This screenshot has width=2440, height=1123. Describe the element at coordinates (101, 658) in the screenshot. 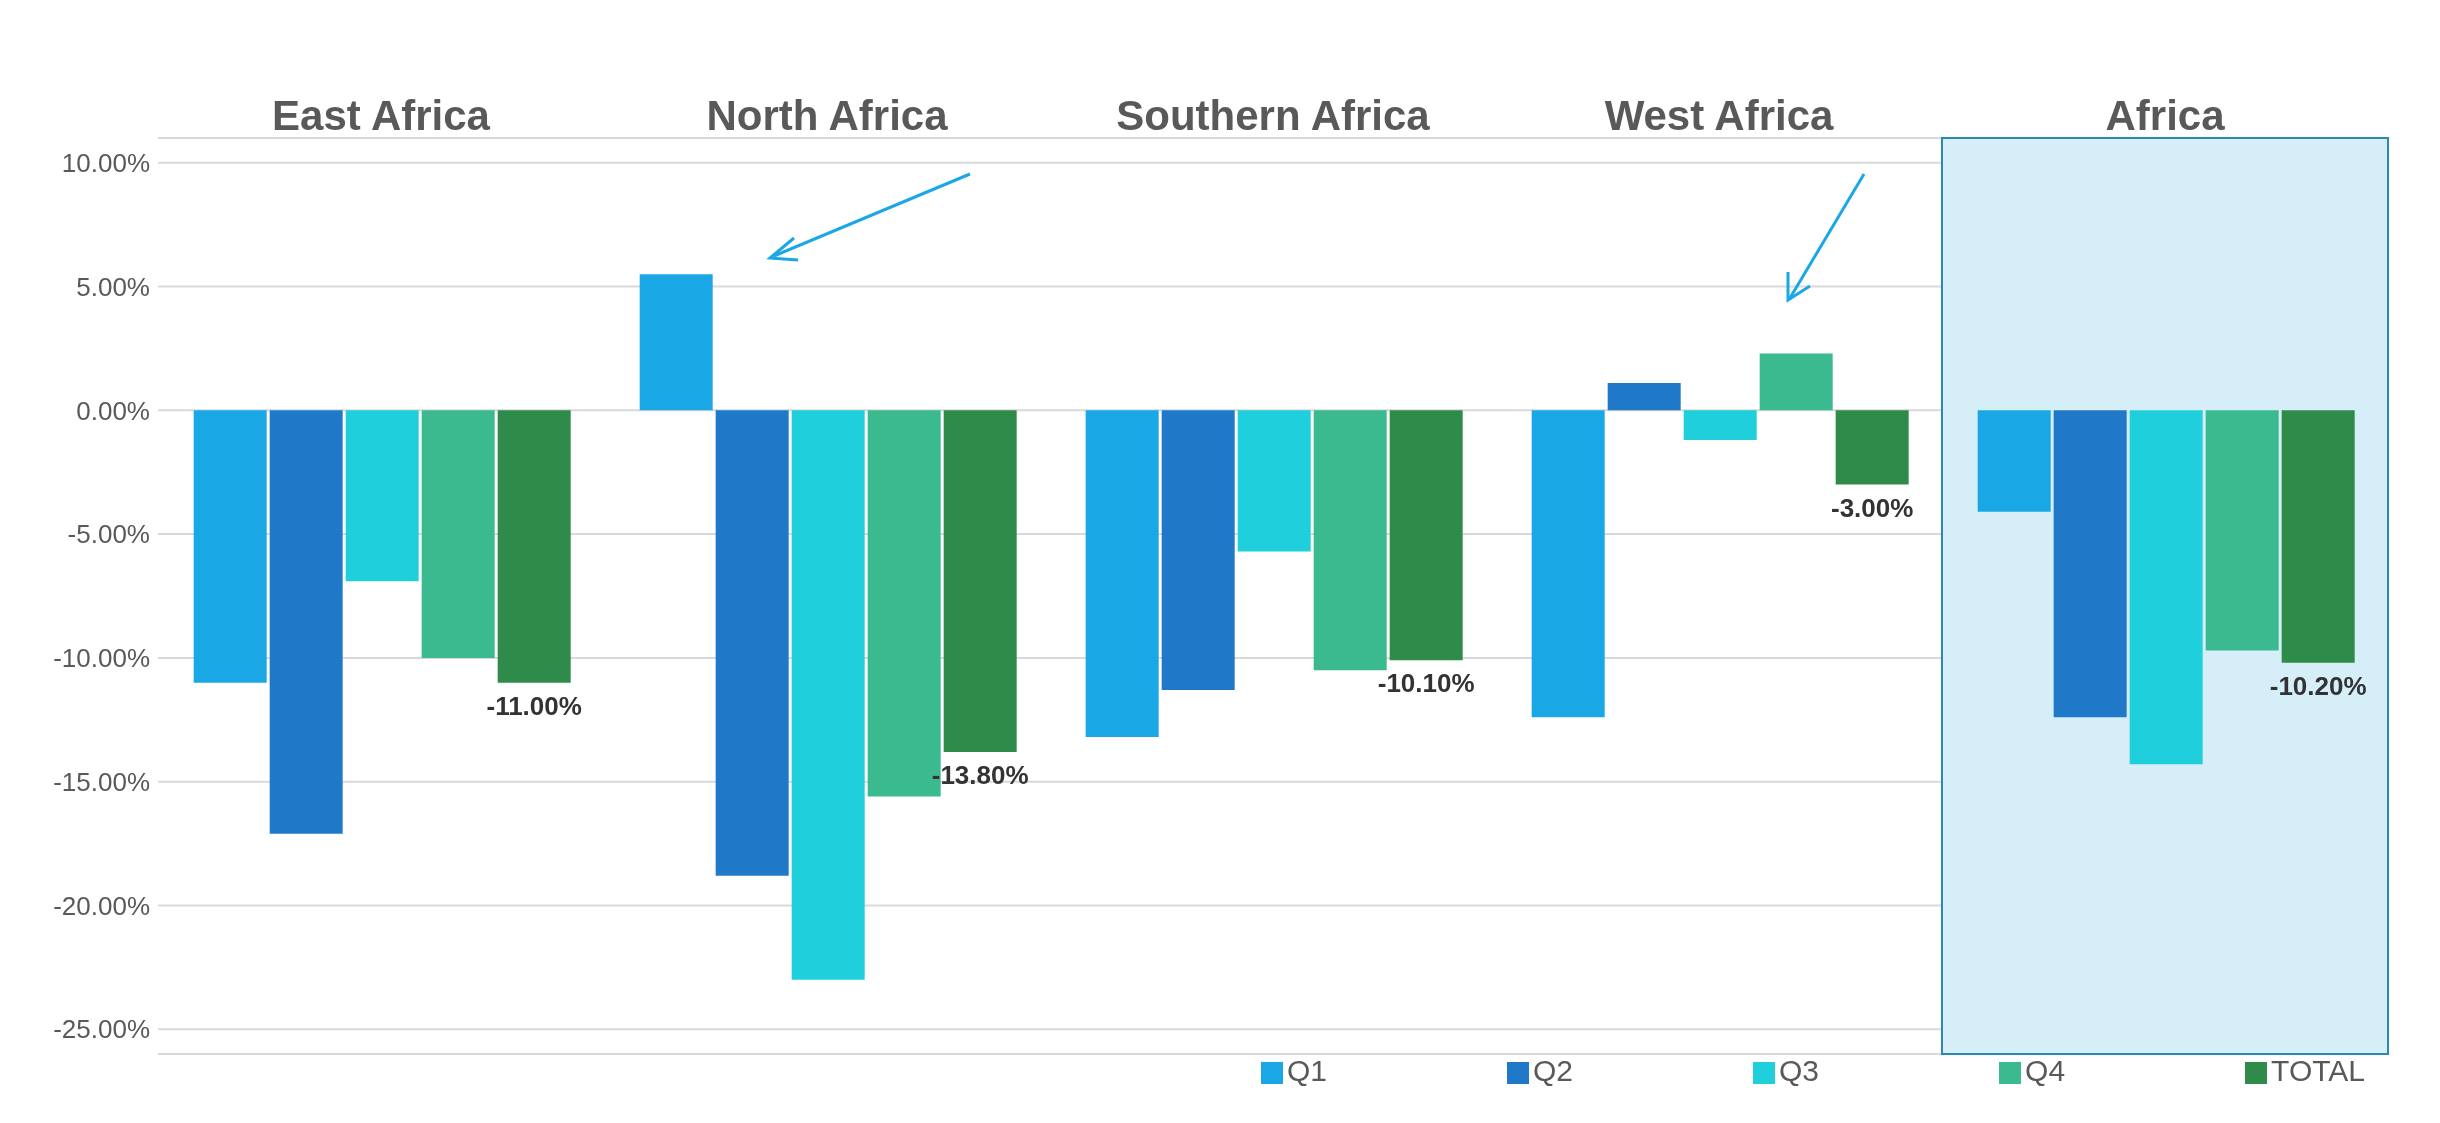

I see `y-tick-label: -10.00%` at that location.